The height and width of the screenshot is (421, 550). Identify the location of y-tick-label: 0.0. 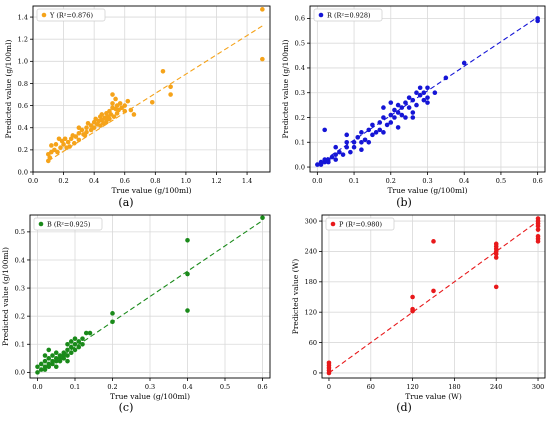
(23, 172).